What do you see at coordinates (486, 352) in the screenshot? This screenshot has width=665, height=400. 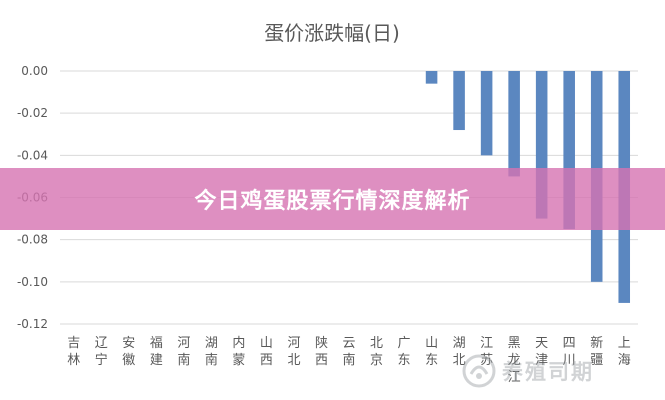 I see `x-category-label: 江苏` at bounding box center [486, 352].